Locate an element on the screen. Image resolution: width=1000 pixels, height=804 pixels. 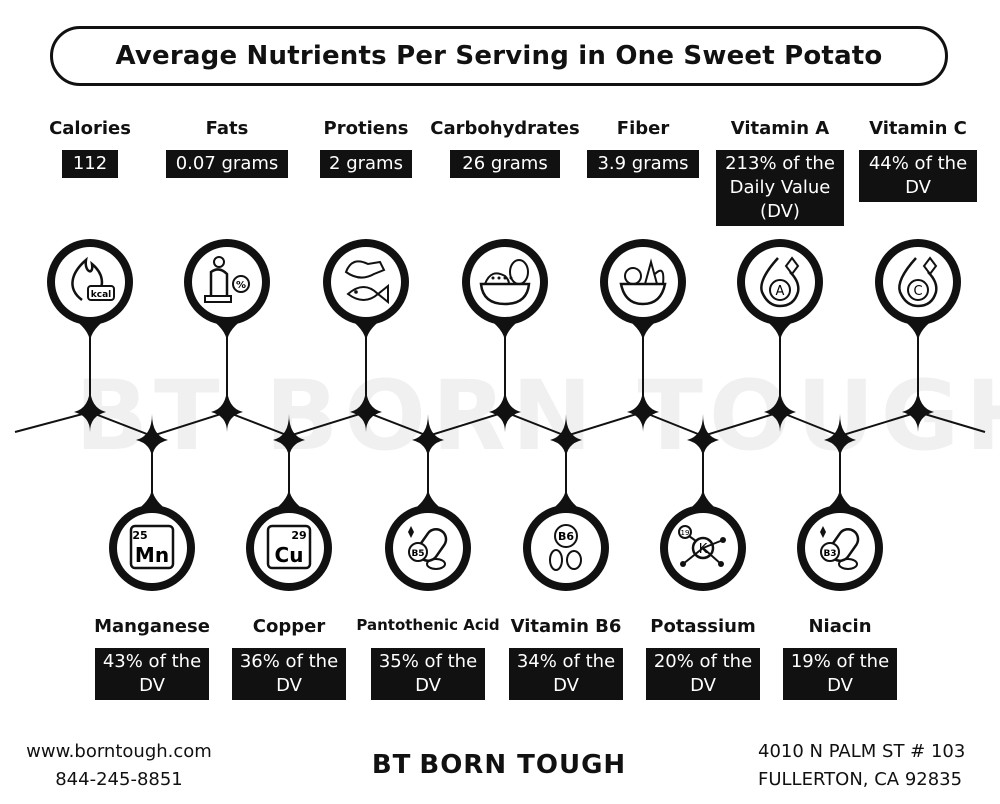
contact-info: www.borntough.com 844-245-8851 is located at coordinates (119, 766).